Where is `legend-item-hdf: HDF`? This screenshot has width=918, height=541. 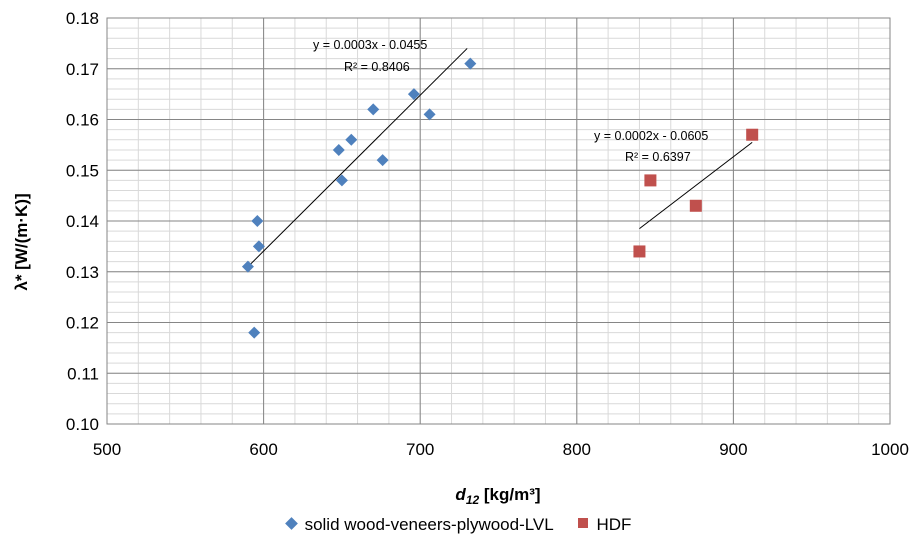 legend-item-hdf: HDF is located at coordinates (604, 525).